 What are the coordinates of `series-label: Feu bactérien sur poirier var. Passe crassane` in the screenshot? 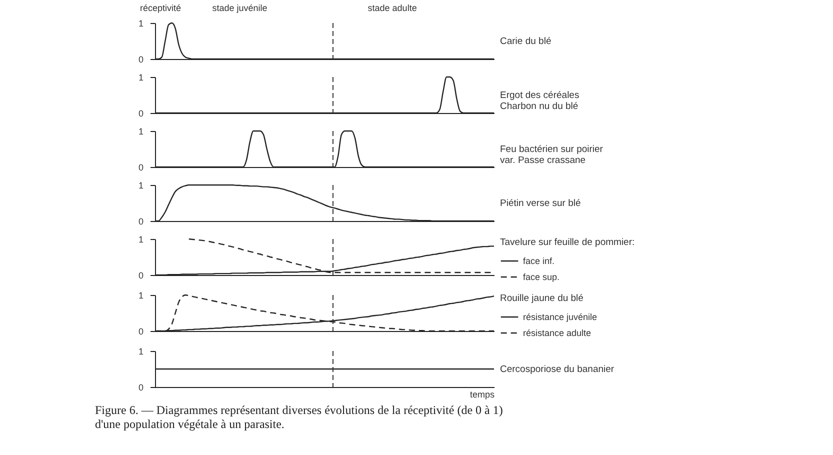 It's located at (551, 155).